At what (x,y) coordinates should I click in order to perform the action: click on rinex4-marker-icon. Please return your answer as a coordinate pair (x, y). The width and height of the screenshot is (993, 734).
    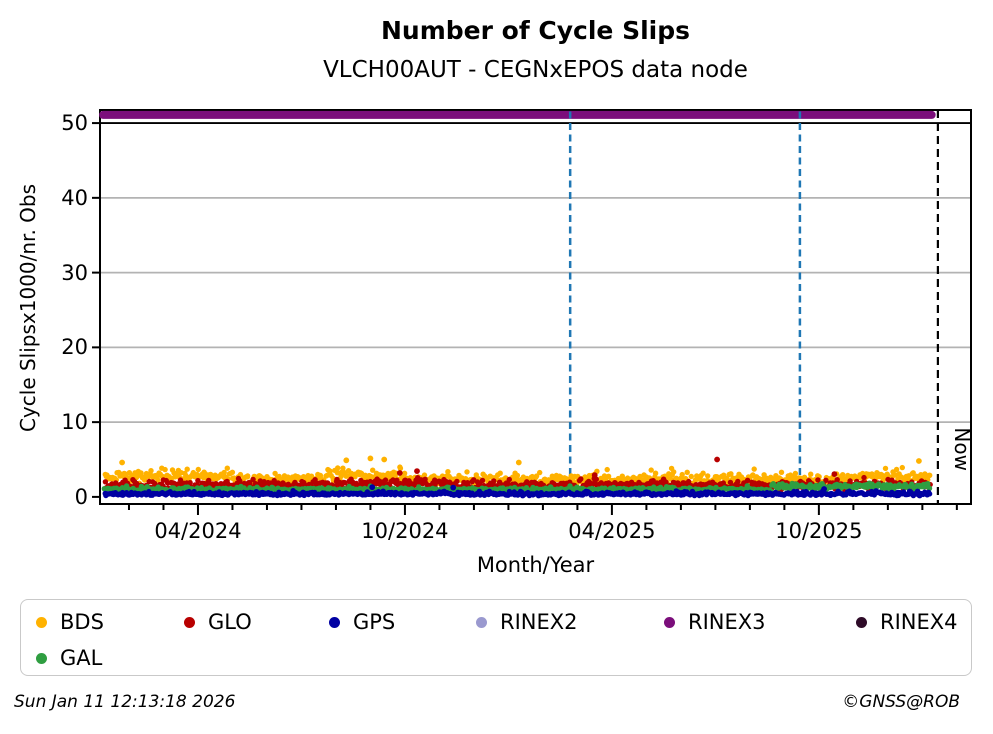
    Looking at the image, I should click on (861, 622).